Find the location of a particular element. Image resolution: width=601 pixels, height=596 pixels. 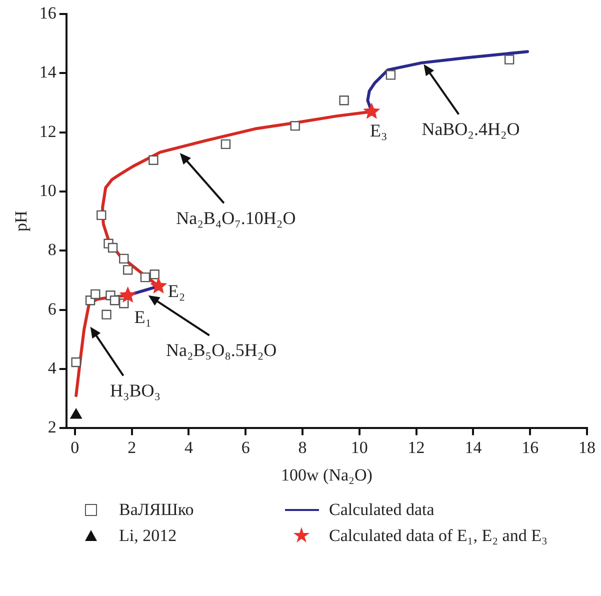

x-tick-label: 0 is located at coordinates (75, 447).